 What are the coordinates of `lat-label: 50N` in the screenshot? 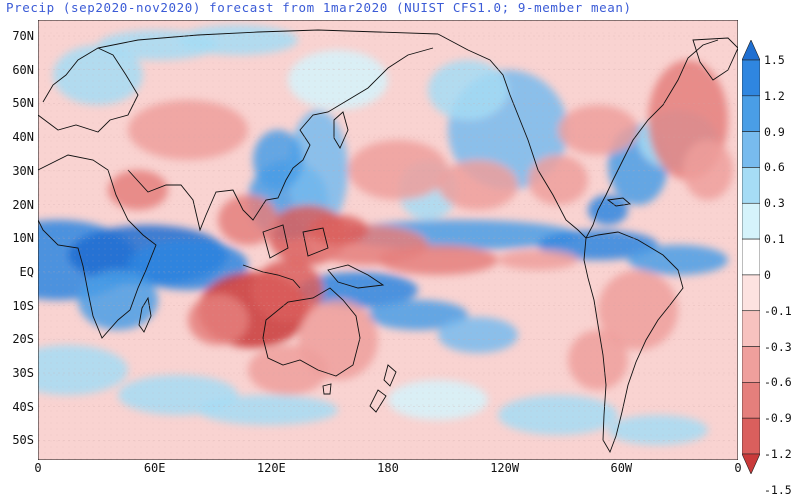 It's located at (23, 103).